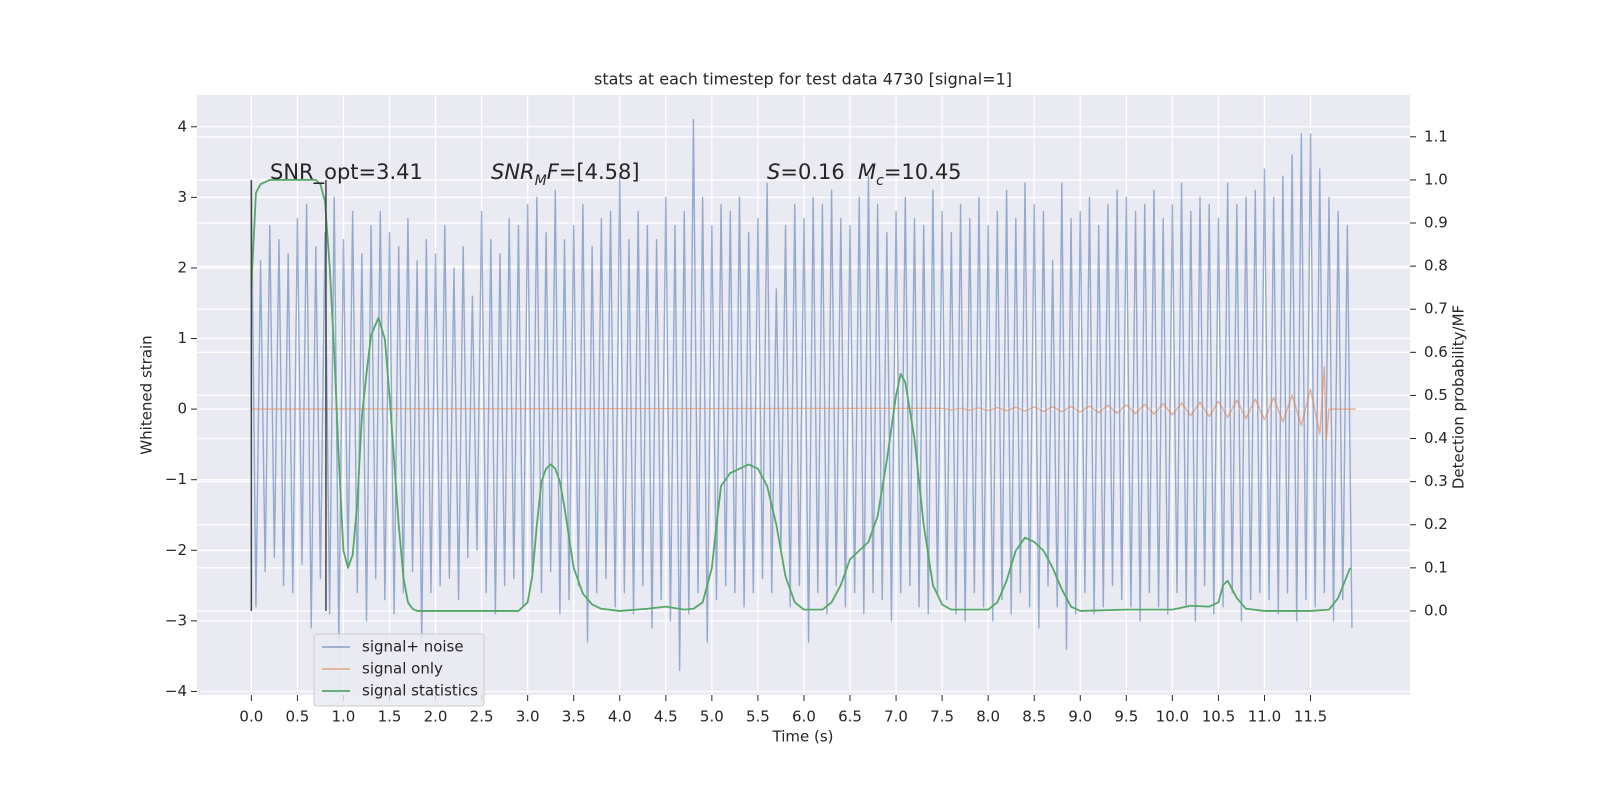  I want to click on x-tick-label: 8.5, so click(1034, 717).